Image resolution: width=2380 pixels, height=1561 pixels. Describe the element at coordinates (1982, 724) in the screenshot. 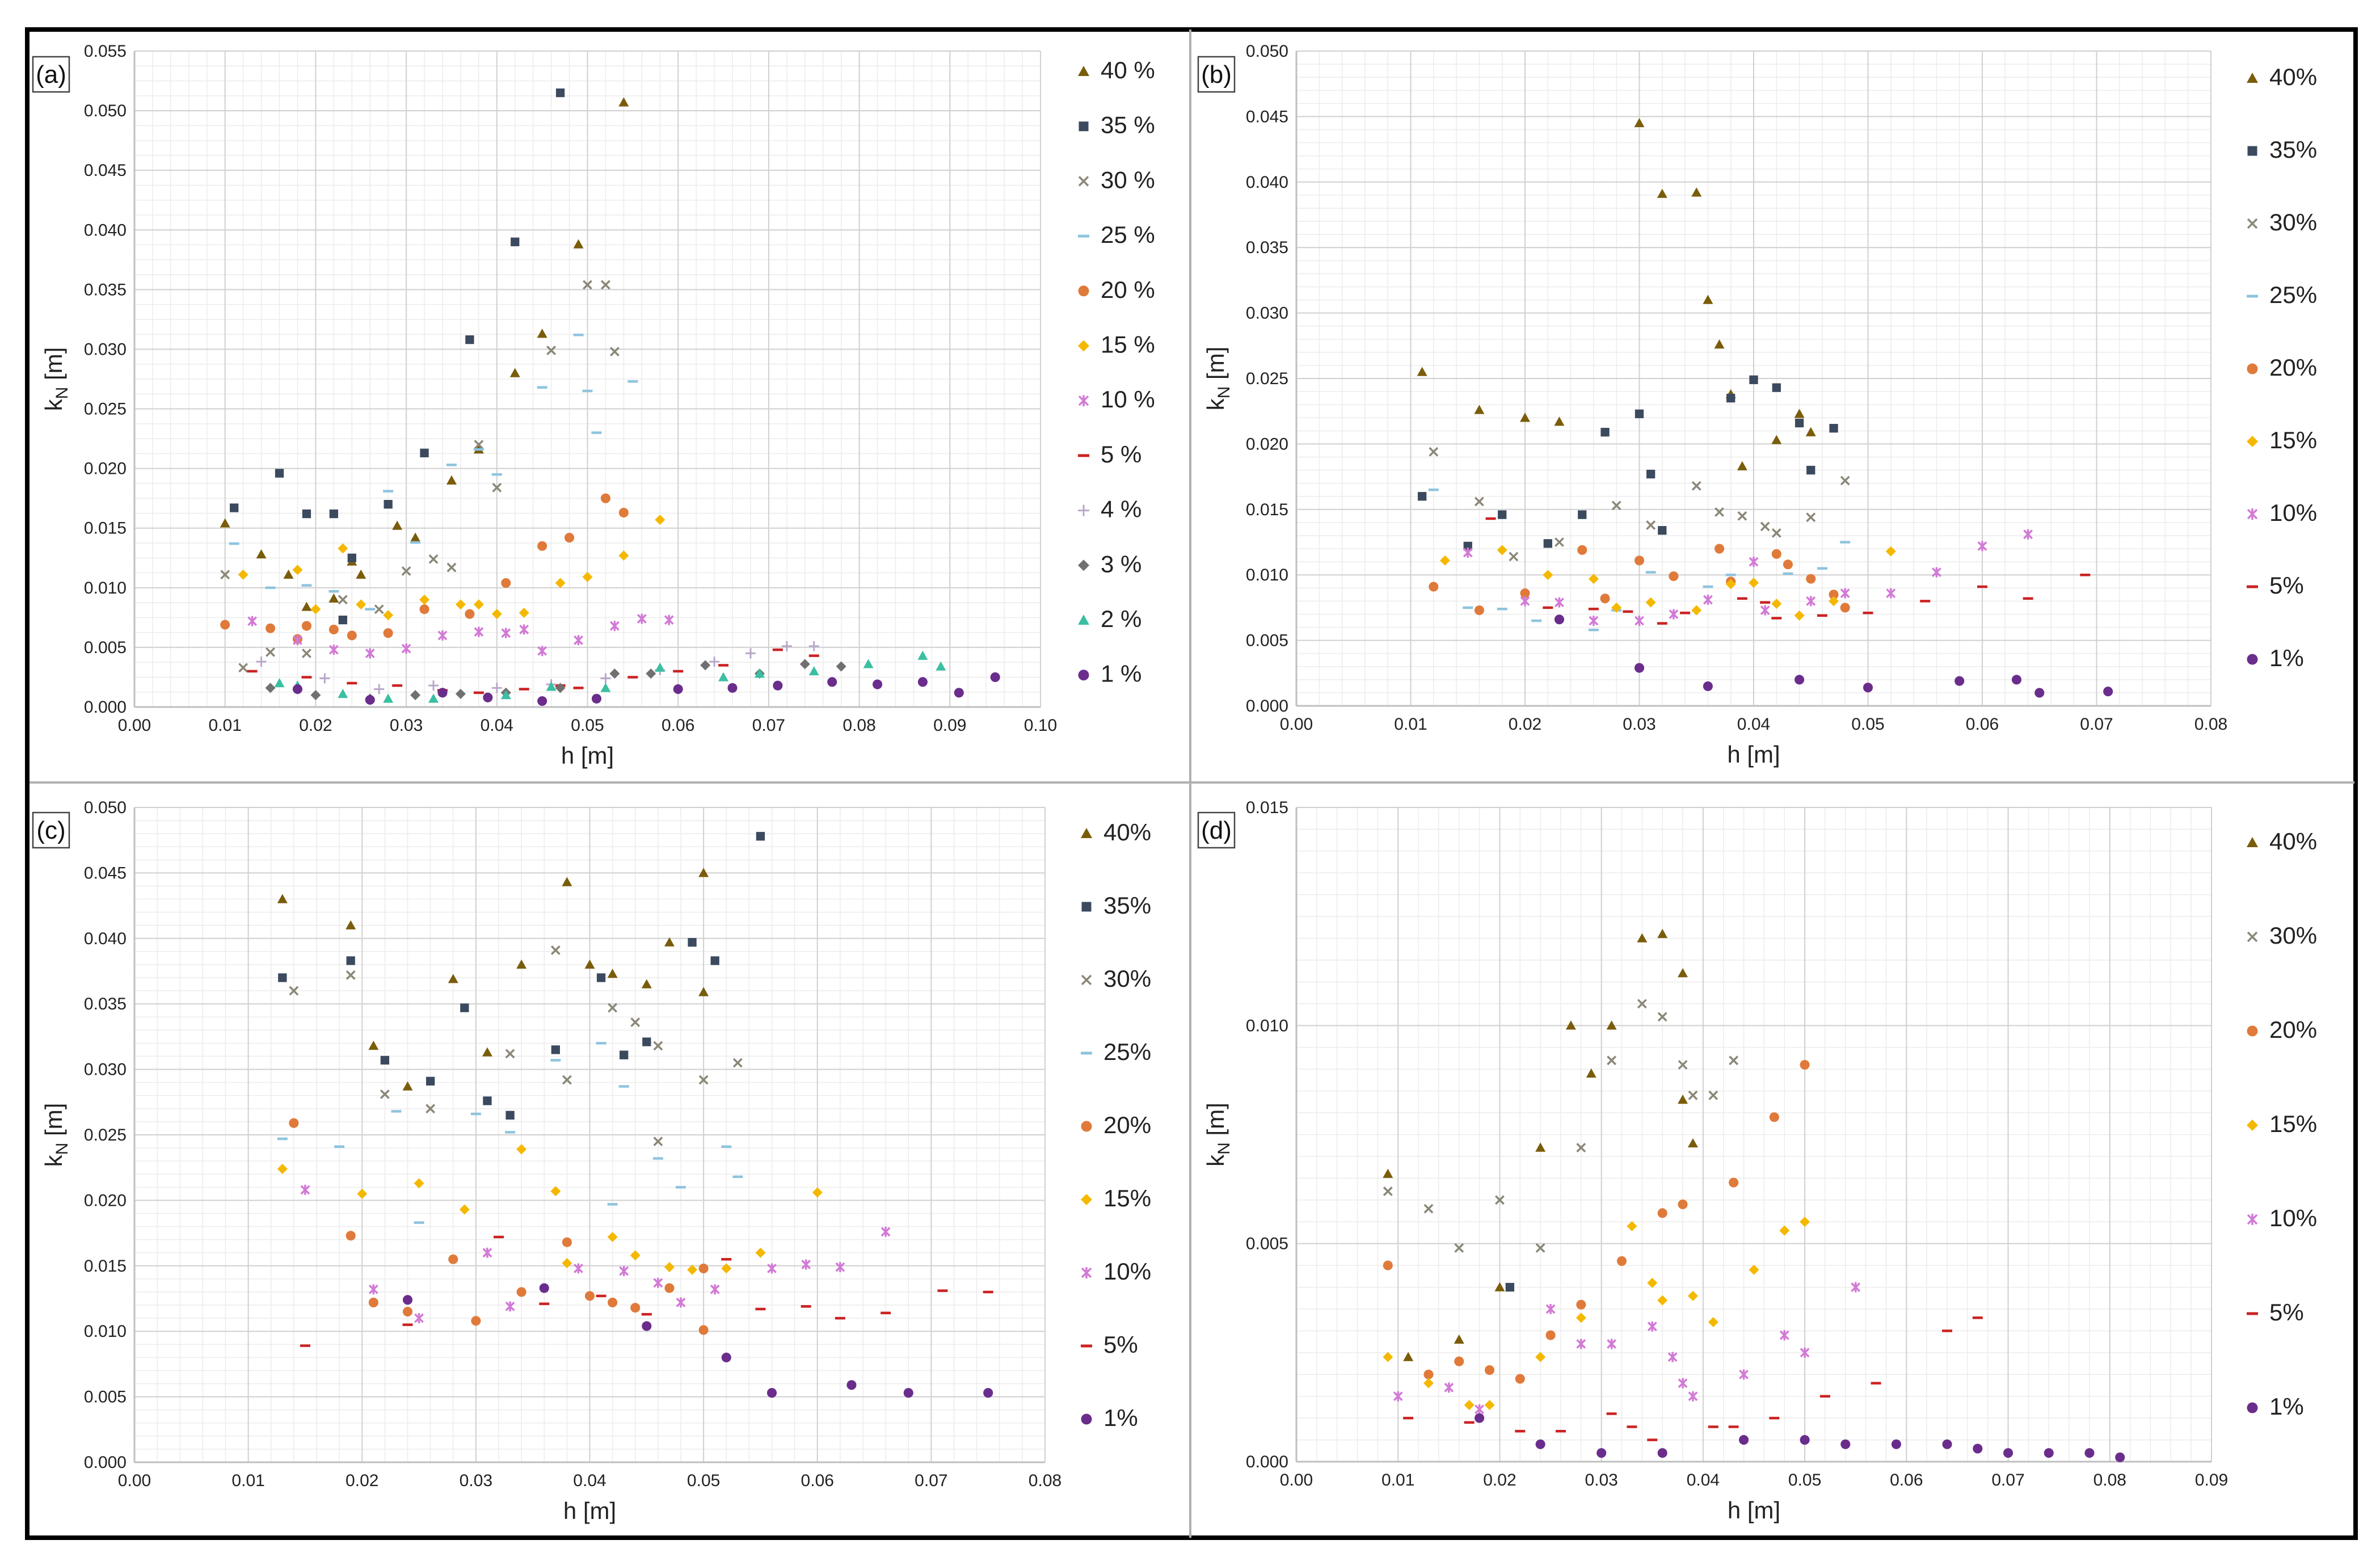

I see `x-tick-label: 0.06` at that location.